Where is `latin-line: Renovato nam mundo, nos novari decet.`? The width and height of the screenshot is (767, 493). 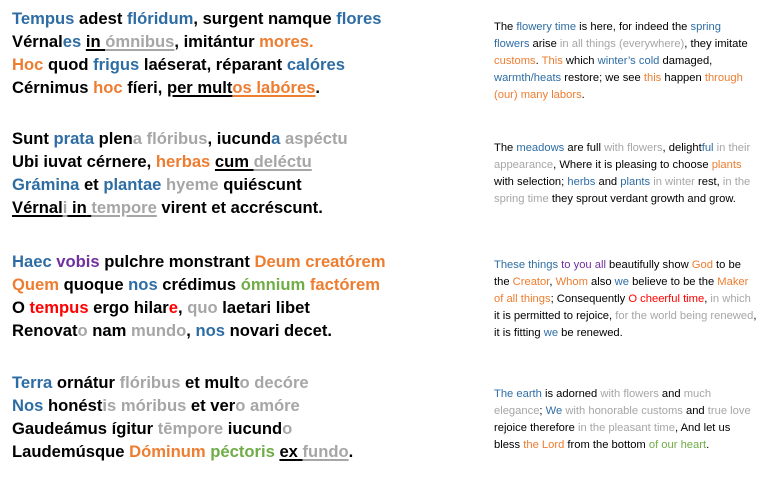 latin-line: Renovato nam mundo, nos novari decet. is located at coordinates (232, 330).